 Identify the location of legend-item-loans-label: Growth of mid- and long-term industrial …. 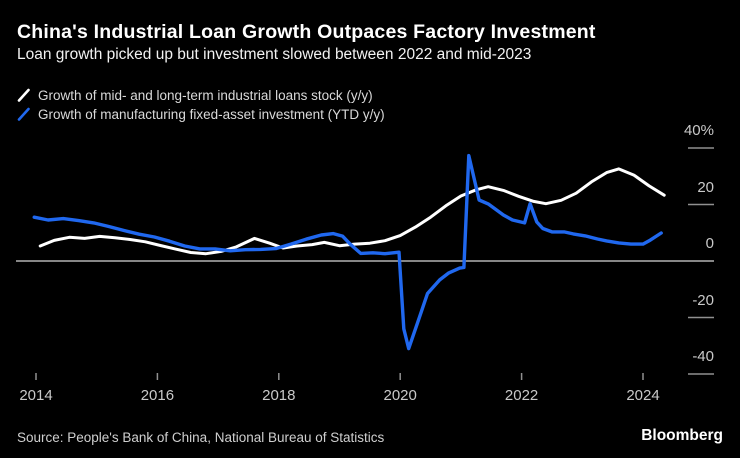
(205, 95).